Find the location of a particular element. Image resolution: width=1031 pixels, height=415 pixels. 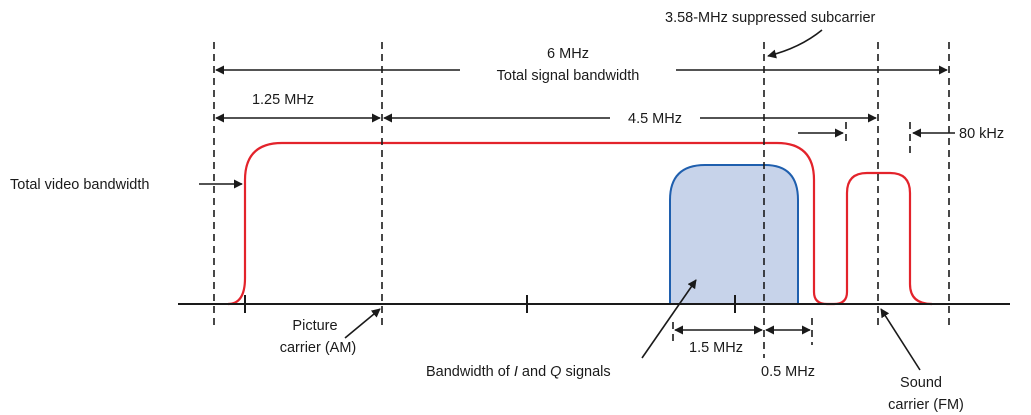

subcarrier-label: 3.58-MHz suppressed subcarrier is located at coordinates (770, 18).